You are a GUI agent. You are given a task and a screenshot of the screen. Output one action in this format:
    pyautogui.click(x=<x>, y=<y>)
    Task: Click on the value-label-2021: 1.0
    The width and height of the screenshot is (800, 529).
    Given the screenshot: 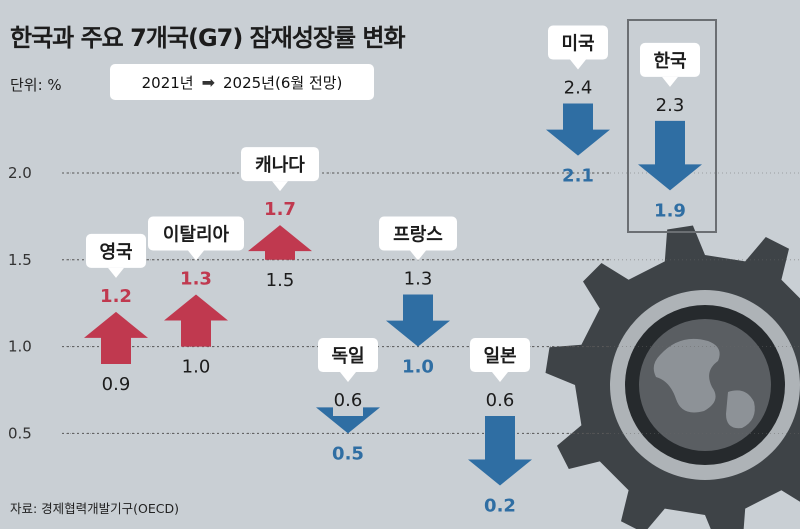 What is the action you would take?
    pyautogui.click(x=196, y=367)
    